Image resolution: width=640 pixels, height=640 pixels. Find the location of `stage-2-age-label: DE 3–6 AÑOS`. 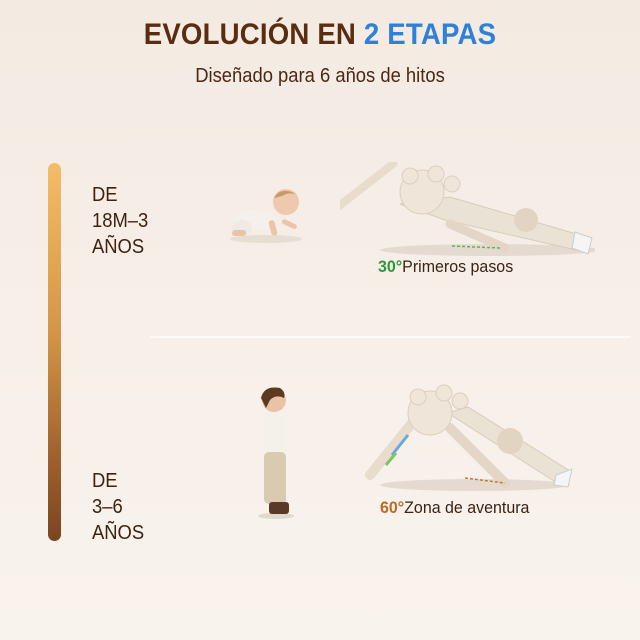

stage-2-age-label: DE 3–6 AÑOS is located at coordinates (118, 507).